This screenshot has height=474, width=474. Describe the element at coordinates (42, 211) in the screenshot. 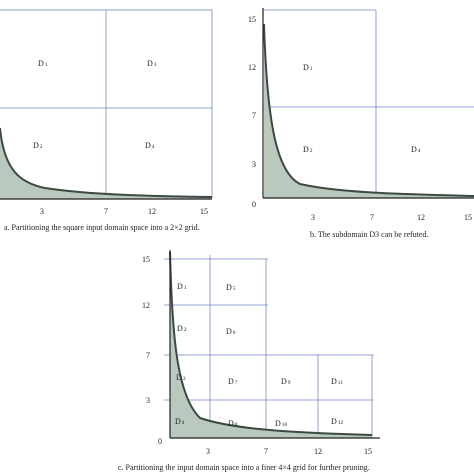

I see `panel-a-tick-3: 3` at that location.